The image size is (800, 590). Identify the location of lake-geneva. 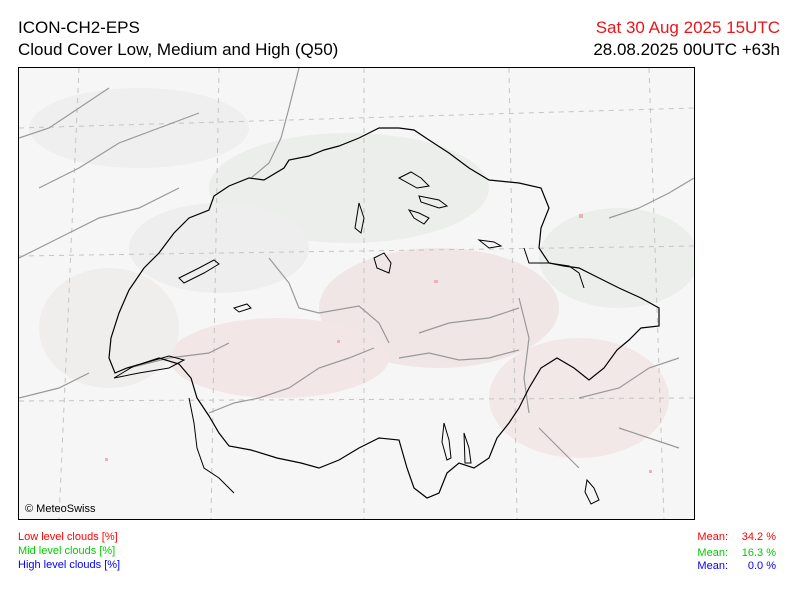
(149, 367).